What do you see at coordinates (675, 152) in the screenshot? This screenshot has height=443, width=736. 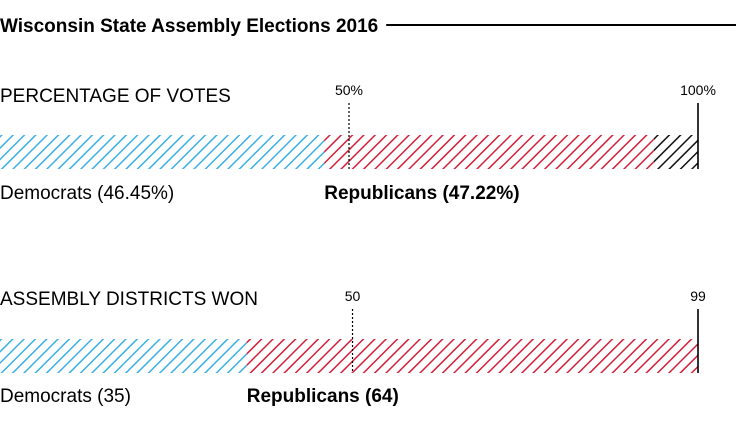 I see `bar-segment-other` at bounding box center [675, 152].